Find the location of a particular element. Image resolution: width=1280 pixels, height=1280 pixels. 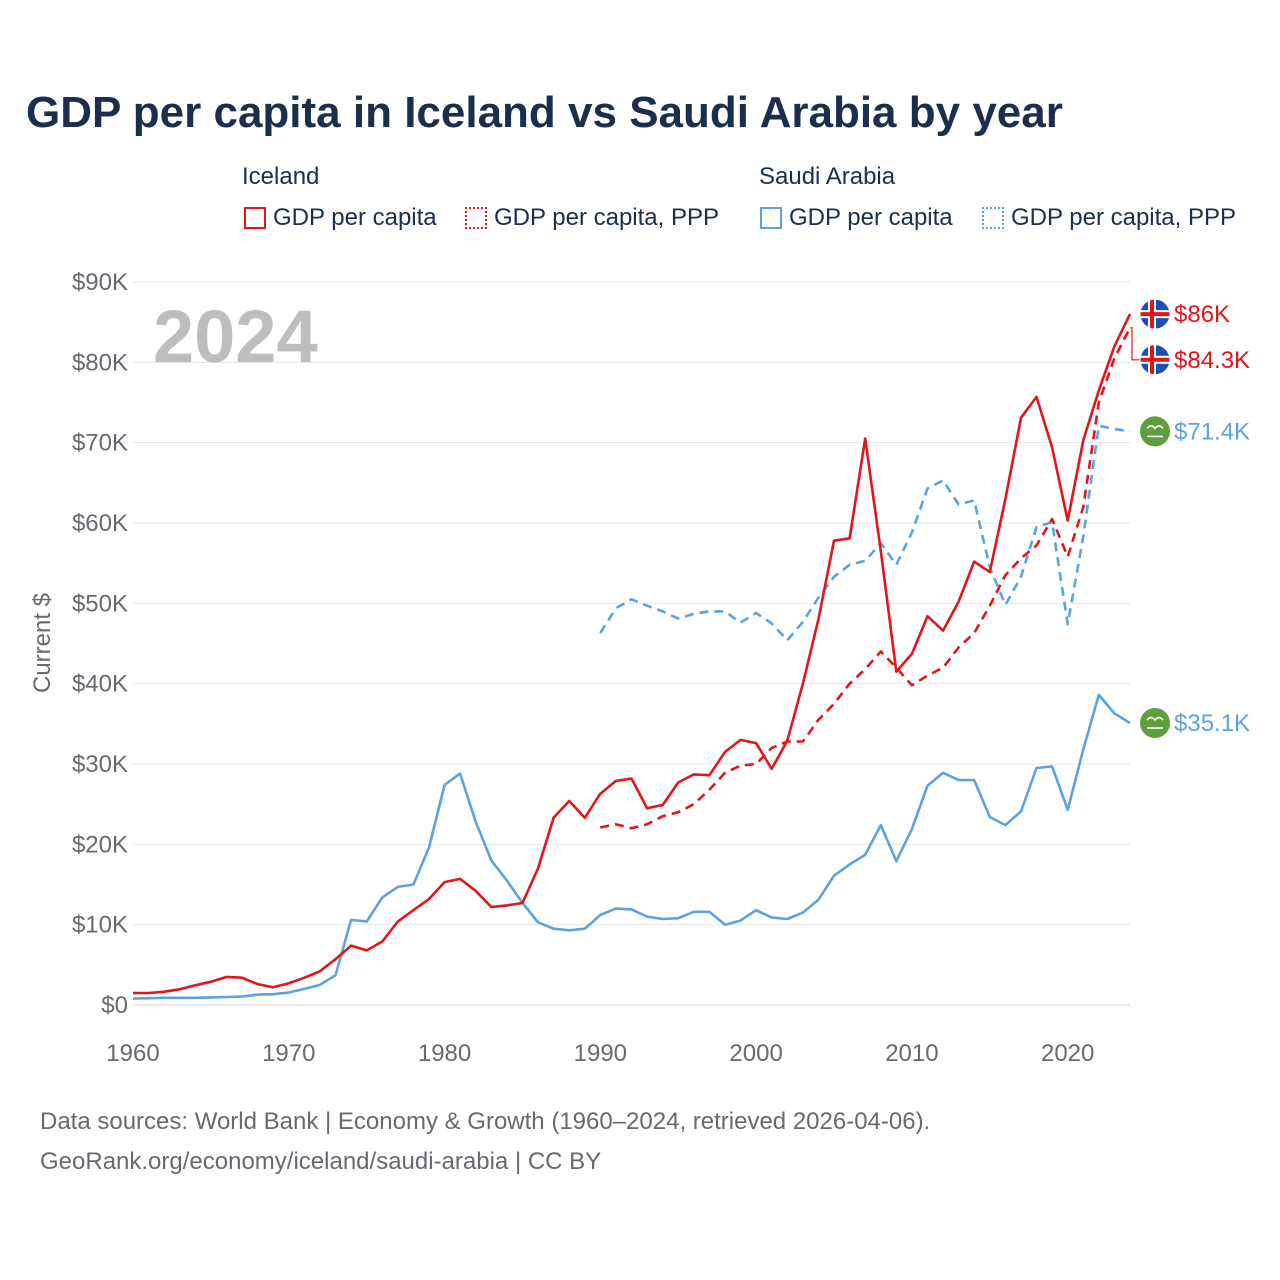

legend-item-iceland-gdp-ppp: GDP per capita, PPP is located at coordinates (592, 218).